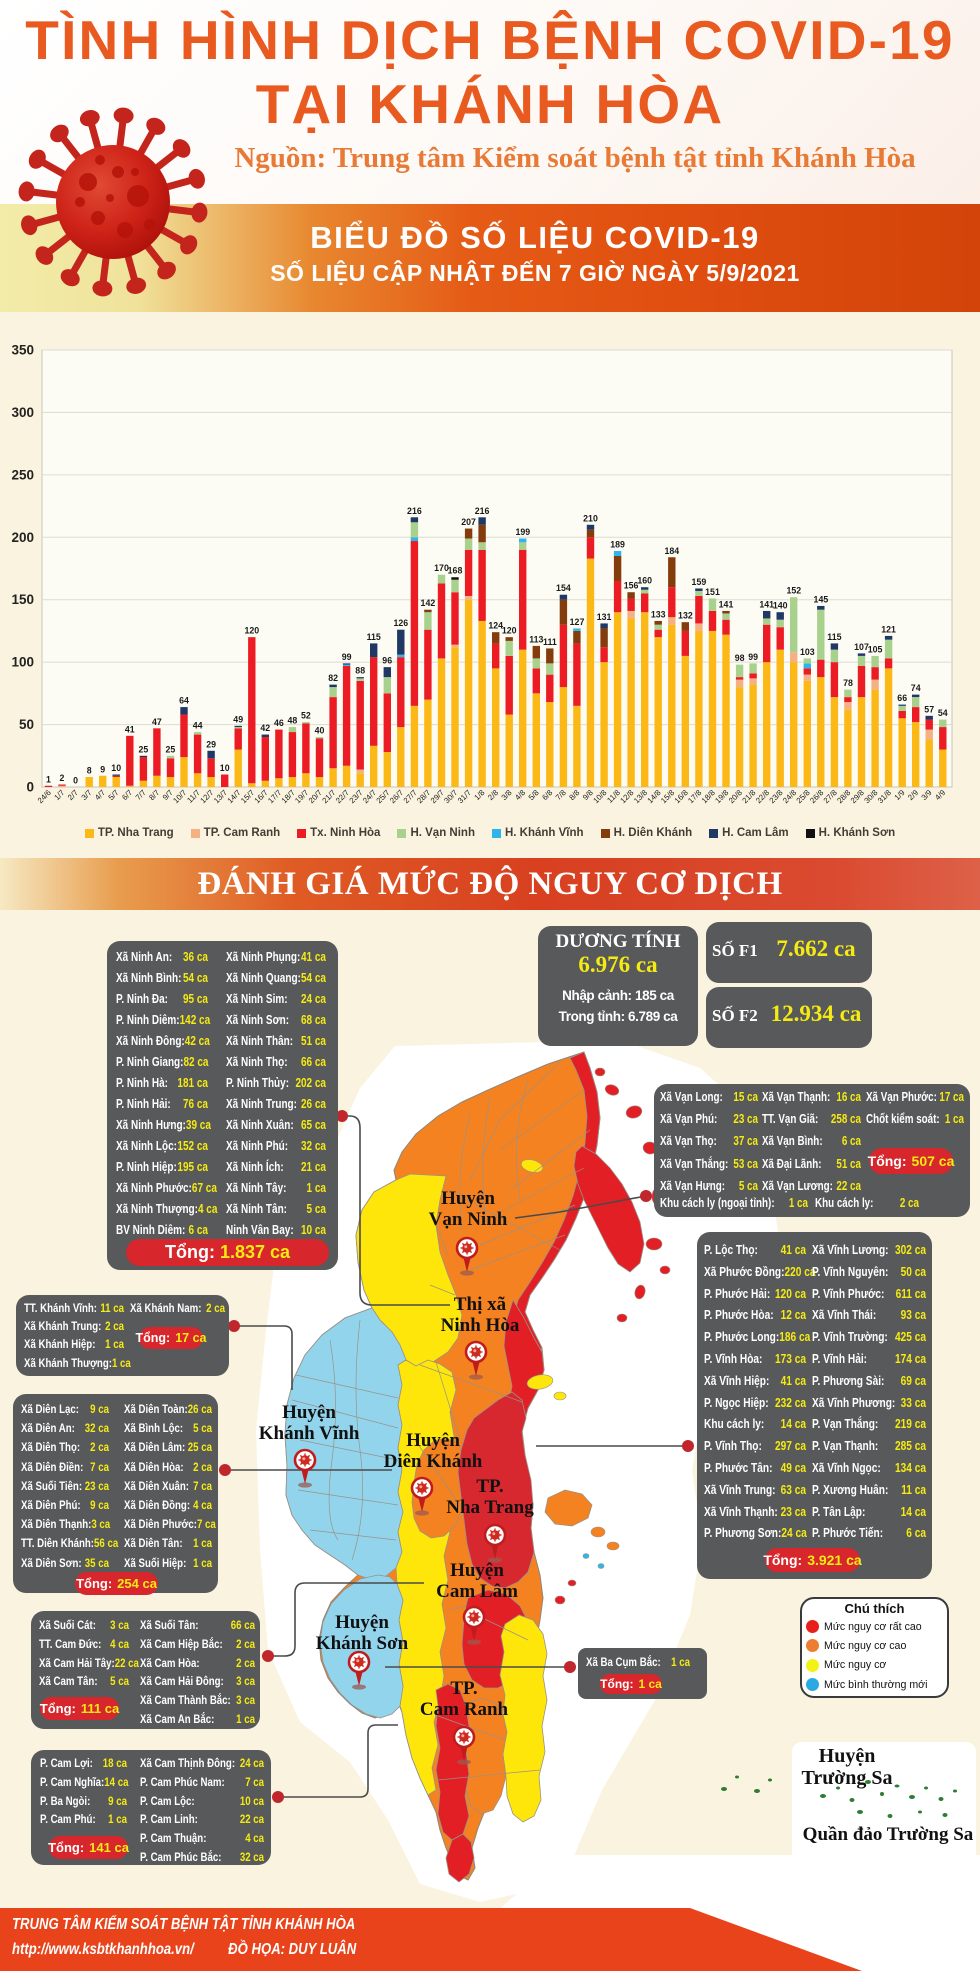  I want to click on svg-text: 2/8, so click(493, 795).